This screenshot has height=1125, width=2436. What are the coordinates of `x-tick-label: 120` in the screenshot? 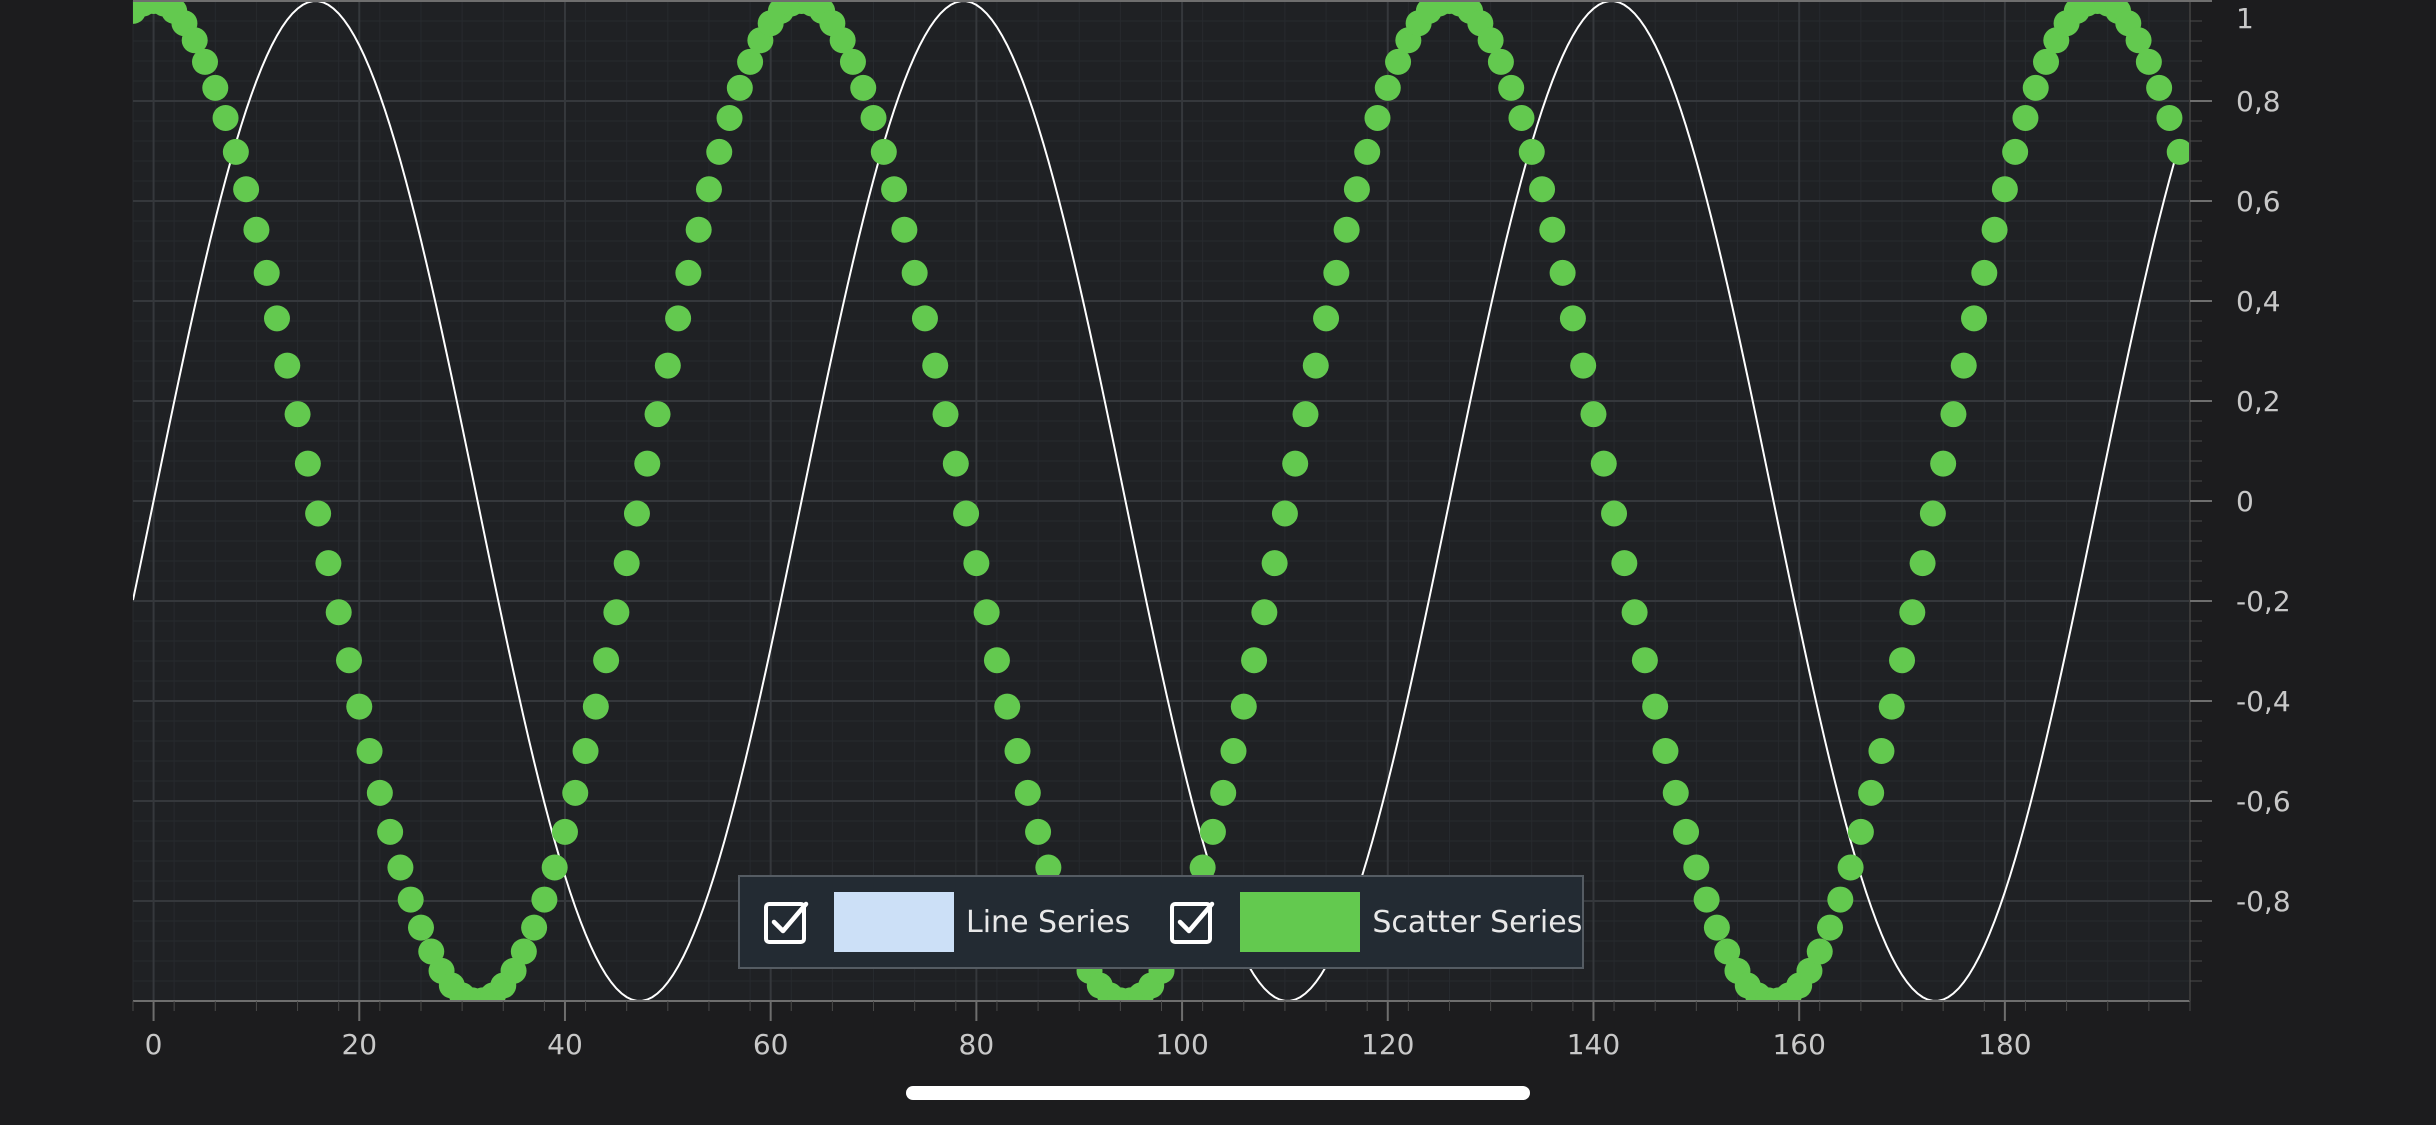 It's located at (1387, 1044).